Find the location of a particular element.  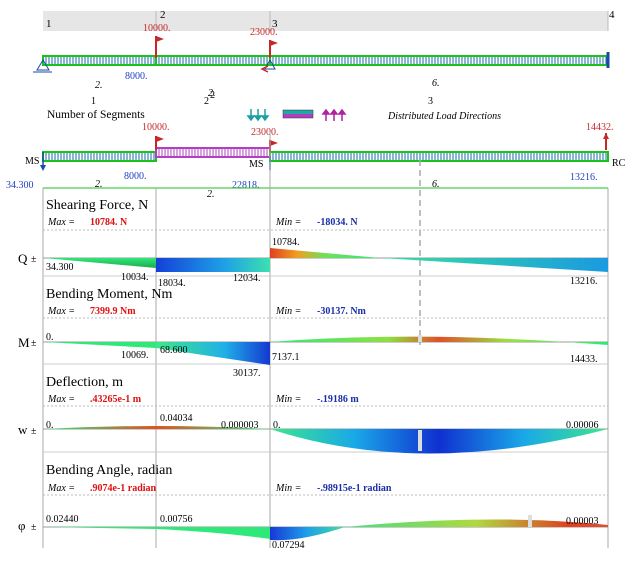

angle-value-4: 0.00003 is located at coordinates (582, 521).